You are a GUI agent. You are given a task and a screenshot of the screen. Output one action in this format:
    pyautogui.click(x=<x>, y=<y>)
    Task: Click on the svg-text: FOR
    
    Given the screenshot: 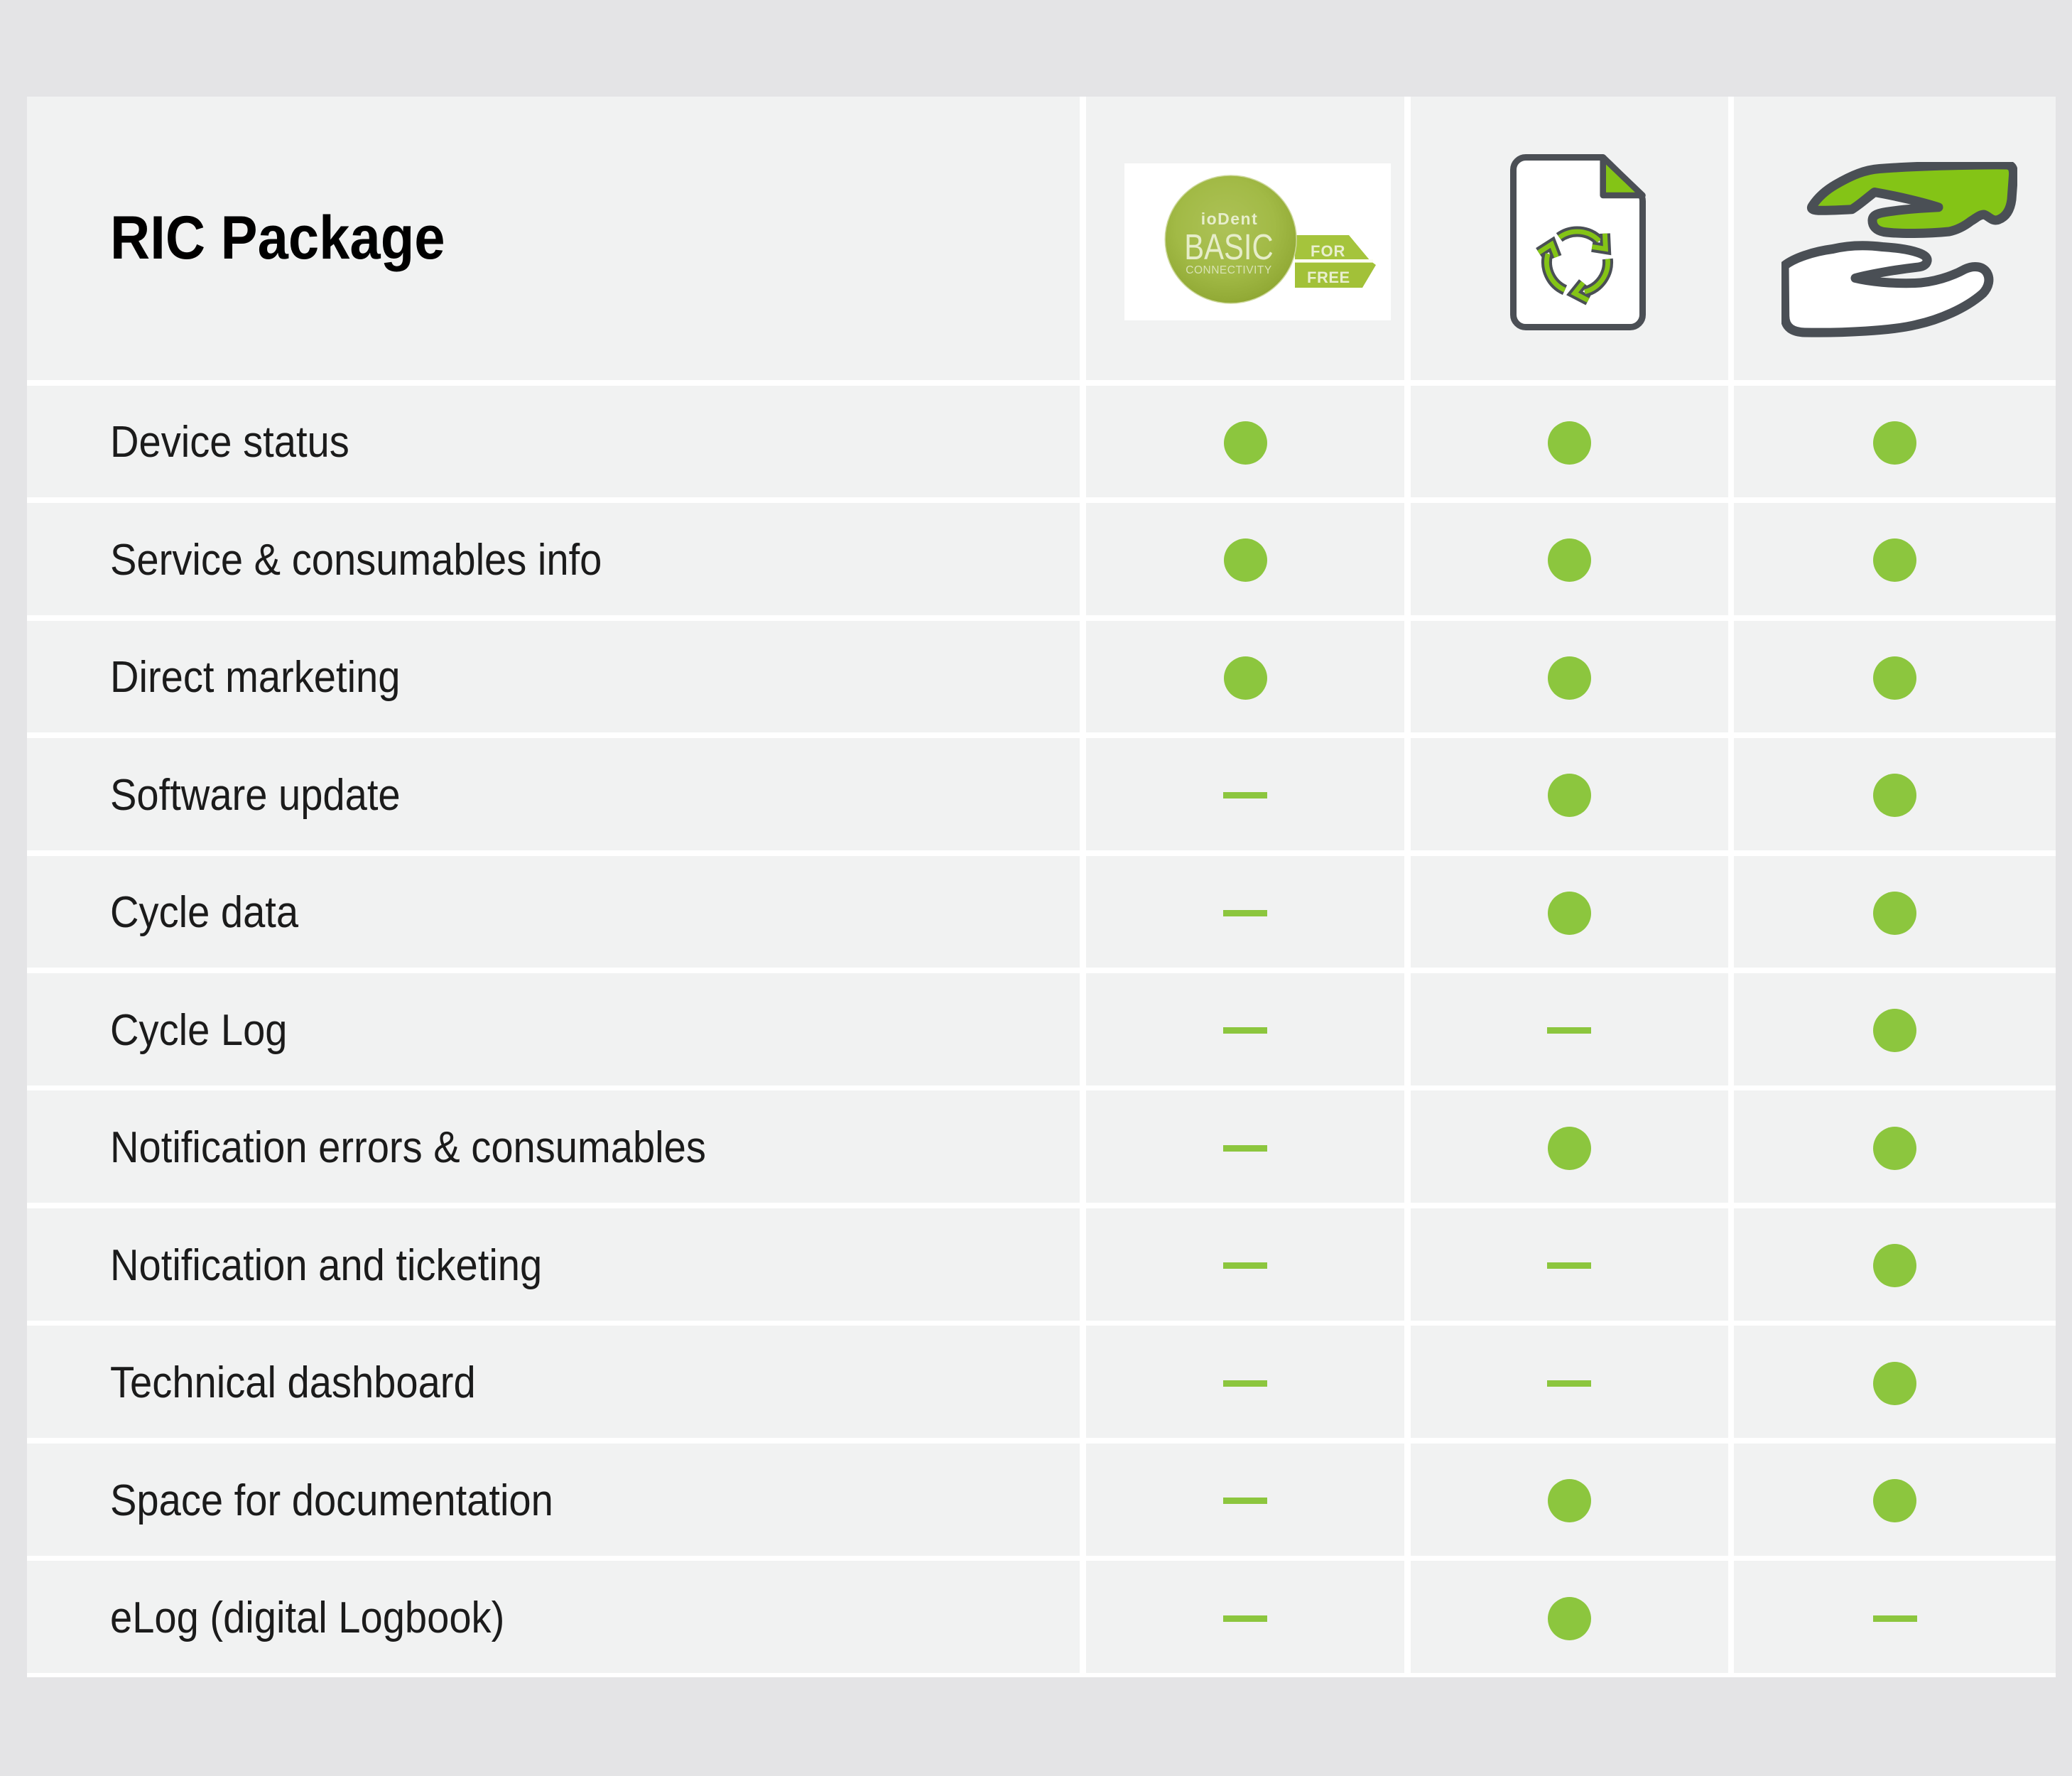 What is the action you would take?
    pyautogui.click(x=1328, y=251)
    